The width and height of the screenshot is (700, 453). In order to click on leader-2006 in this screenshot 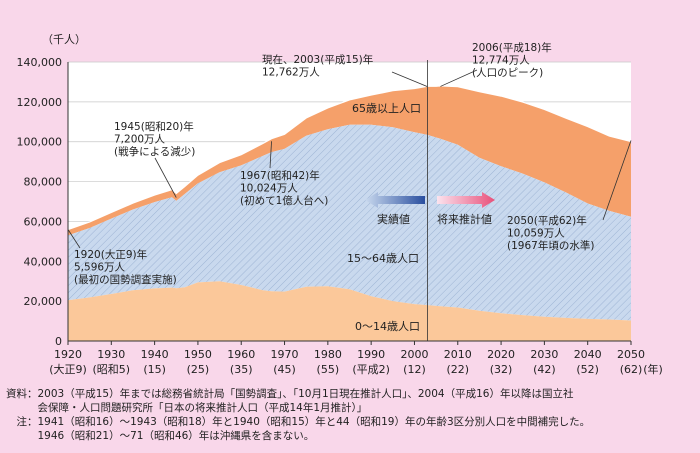, I will do `click(459, 78)`.